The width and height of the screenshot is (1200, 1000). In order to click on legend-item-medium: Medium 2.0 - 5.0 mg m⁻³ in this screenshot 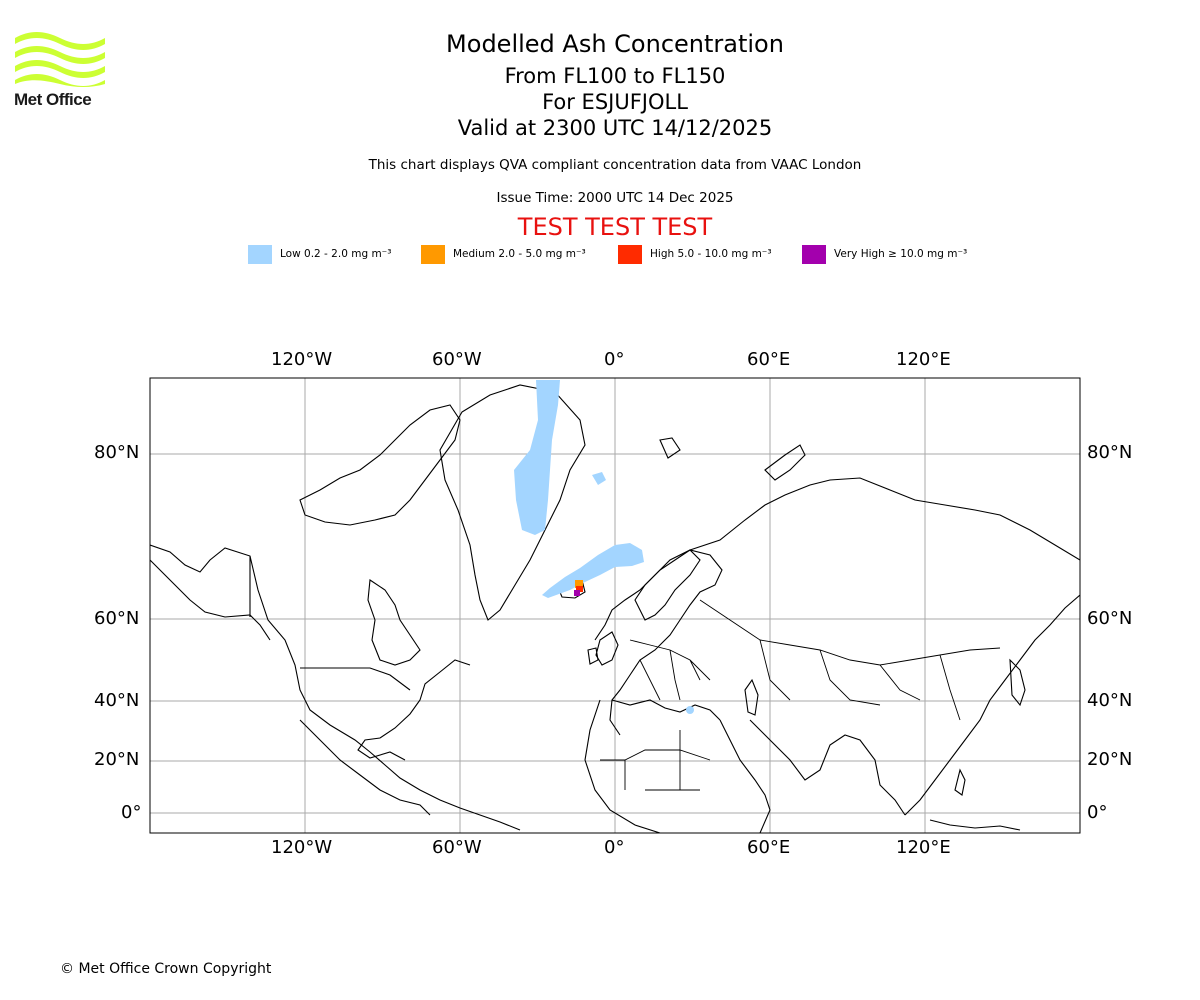, I will do `click(503, 254)`.